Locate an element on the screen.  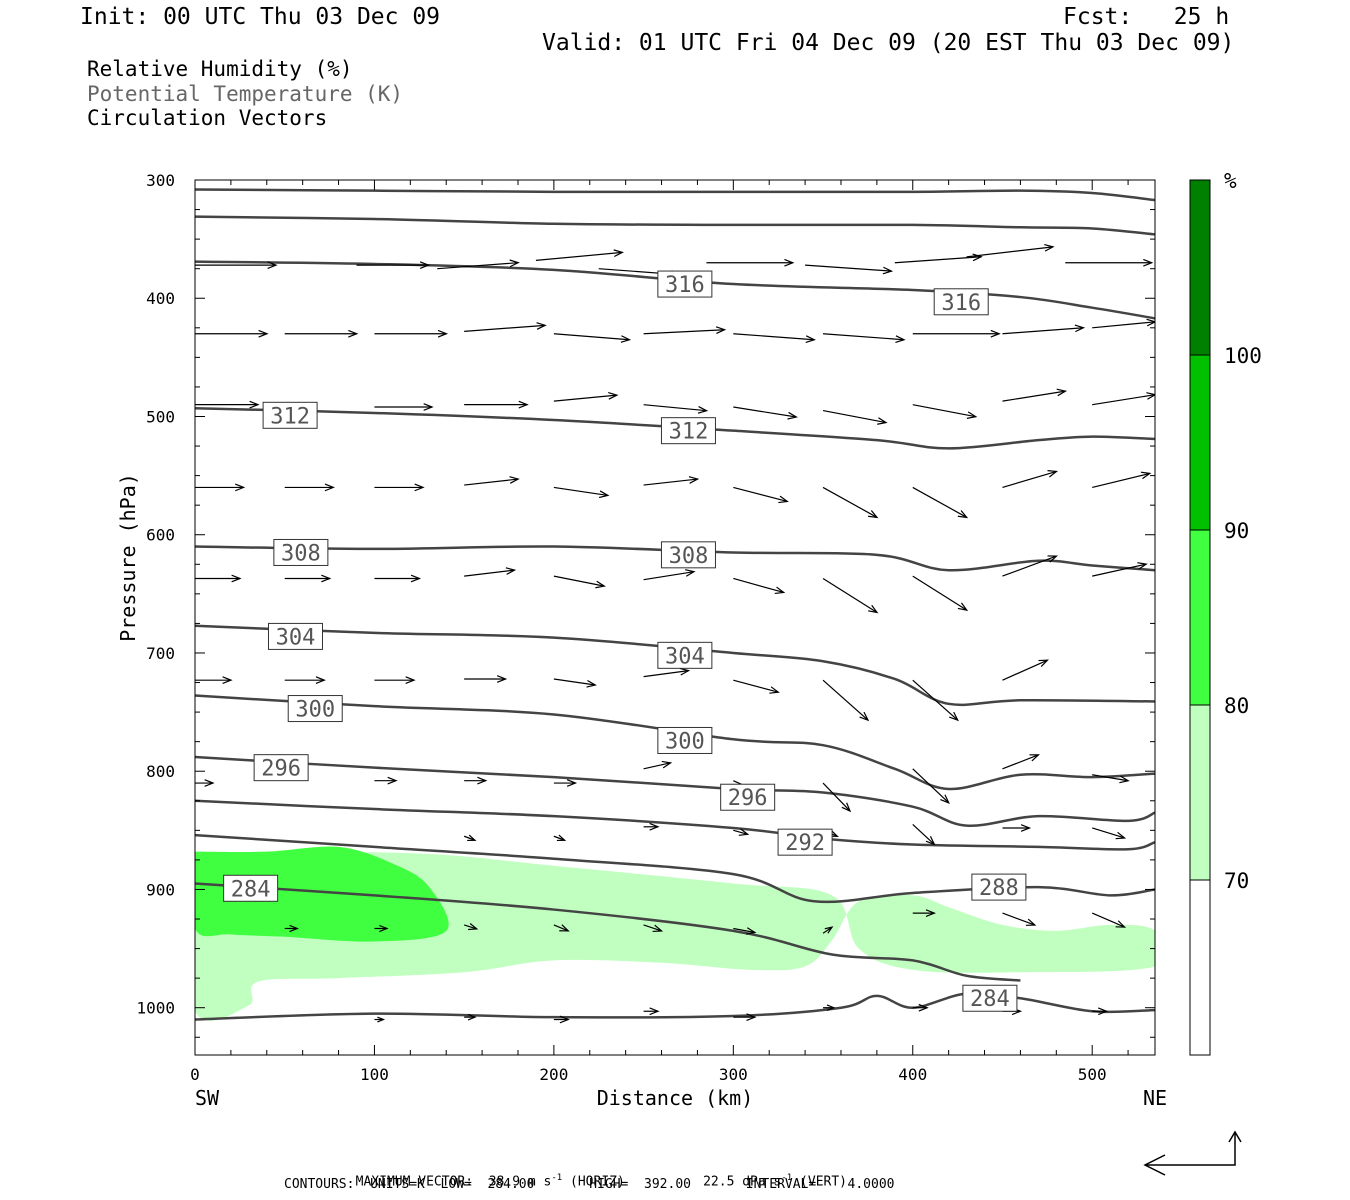
colorbar-label: 90 is located at coordinates (1236, 531).